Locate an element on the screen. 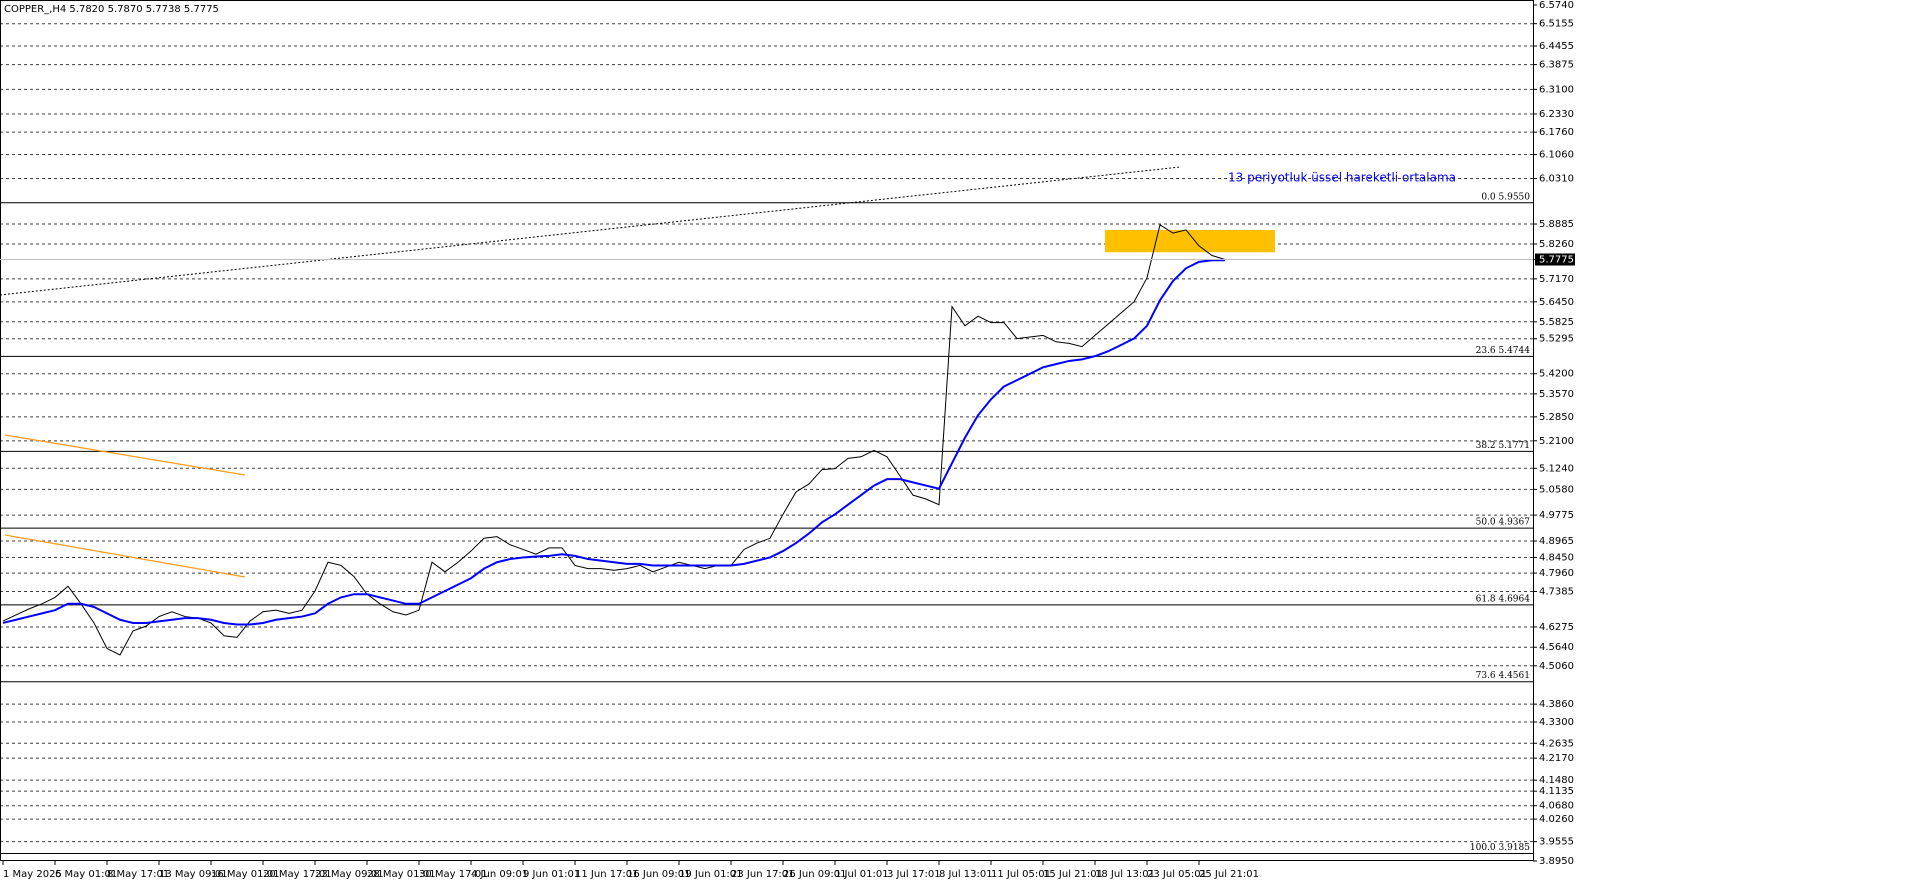 The width and height of the screenshot is (1916, 892). x-tick-label: 23 May 09:01 is located at coordinates (349, 874).